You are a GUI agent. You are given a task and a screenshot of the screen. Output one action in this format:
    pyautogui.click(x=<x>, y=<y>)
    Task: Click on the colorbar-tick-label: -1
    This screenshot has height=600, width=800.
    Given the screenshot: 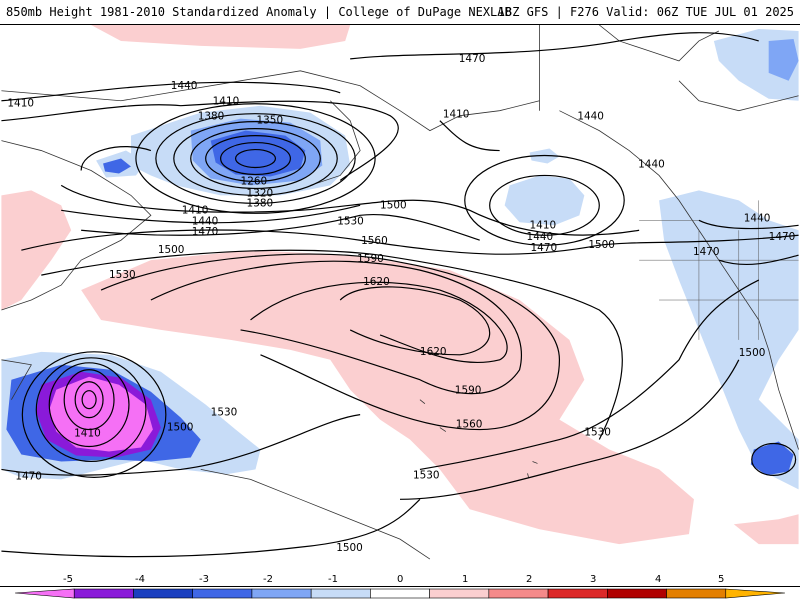 What is the action you would take?
    pyautogui.click(x=333, y=579)
    